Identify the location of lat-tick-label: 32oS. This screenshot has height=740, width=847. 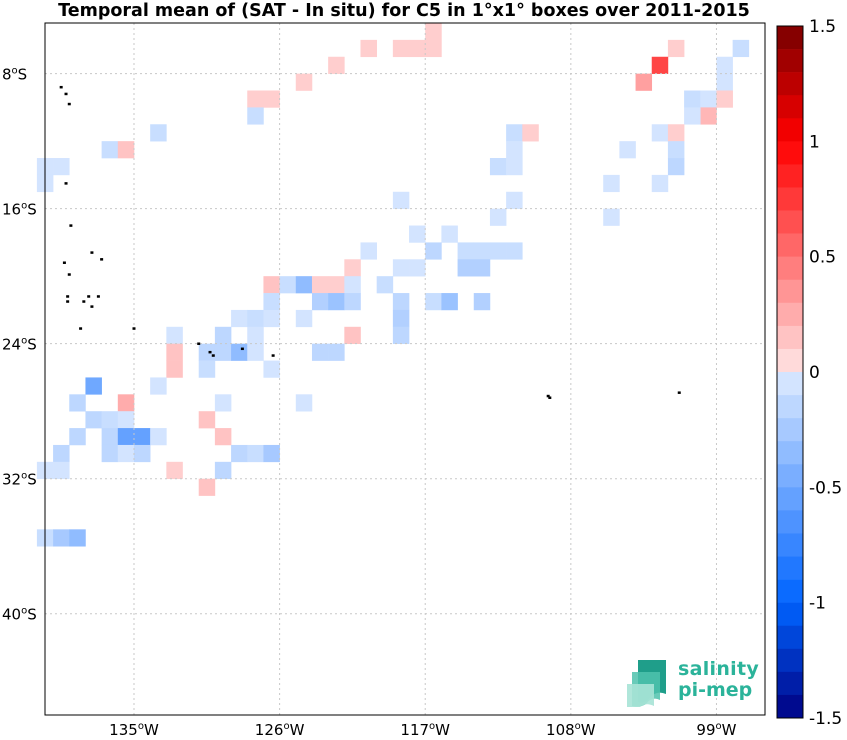
(19, 480).